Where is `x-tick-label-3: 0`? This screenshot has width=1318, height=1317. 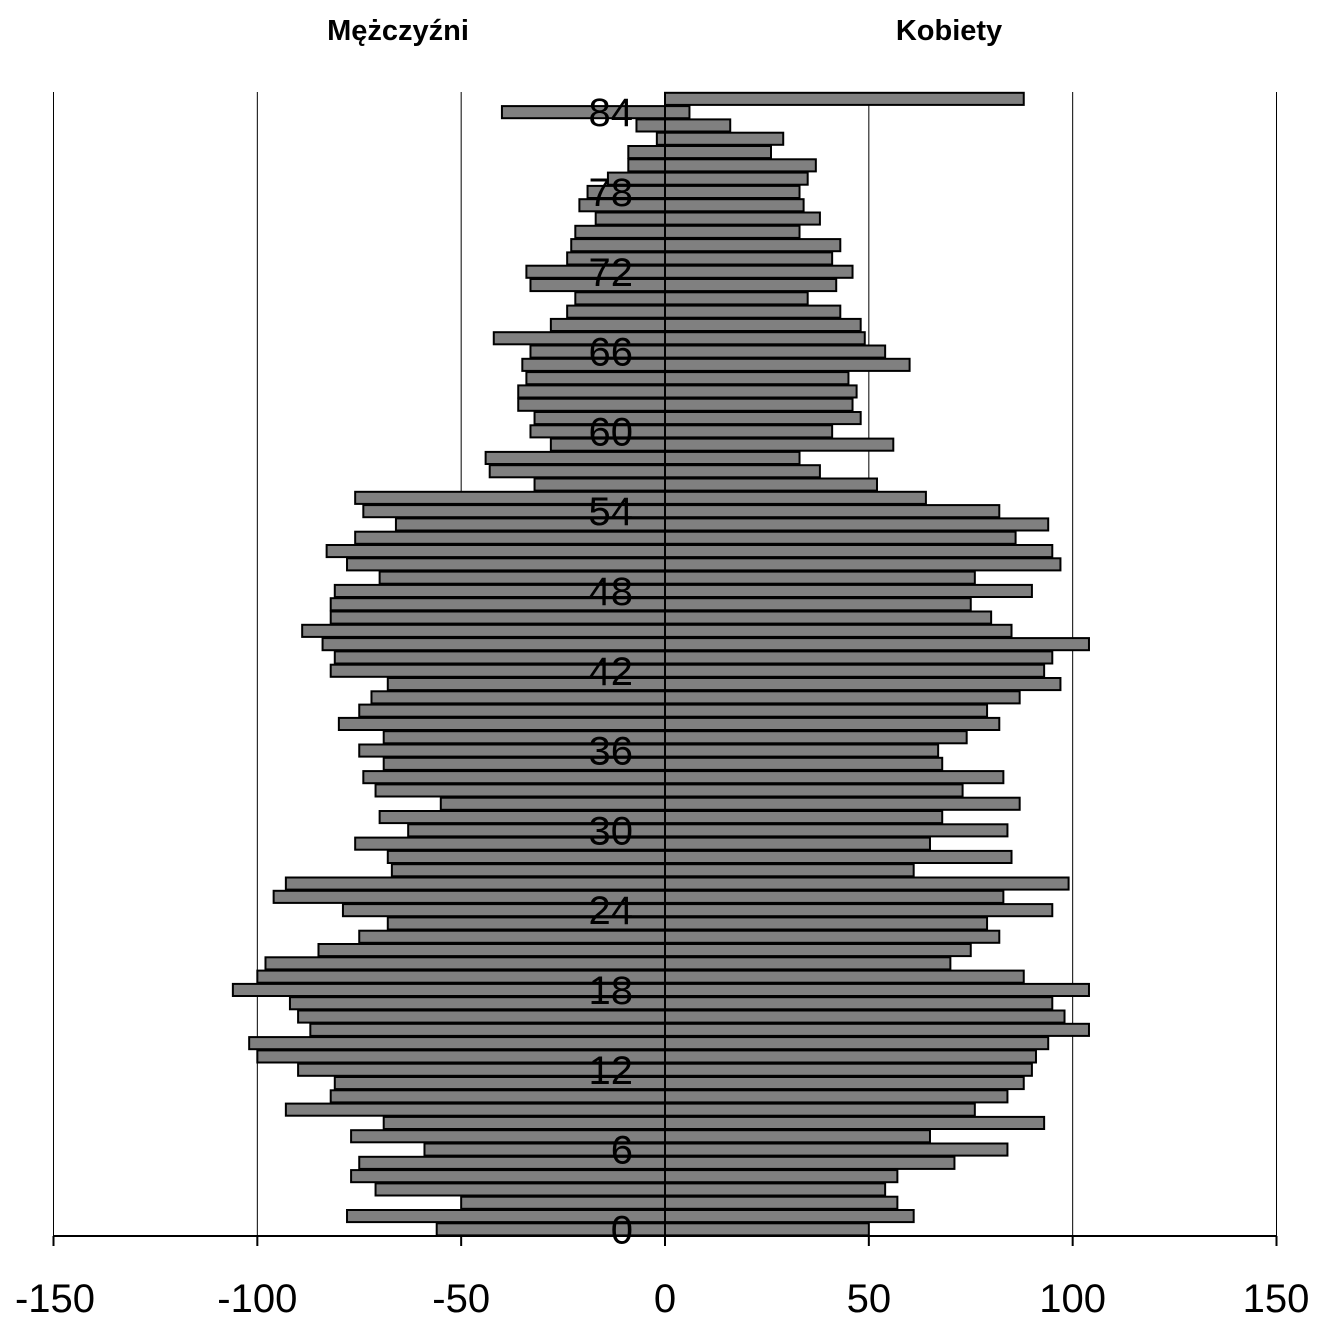 x-tick-label-3: 0 is located at coordinates (665, 1297).